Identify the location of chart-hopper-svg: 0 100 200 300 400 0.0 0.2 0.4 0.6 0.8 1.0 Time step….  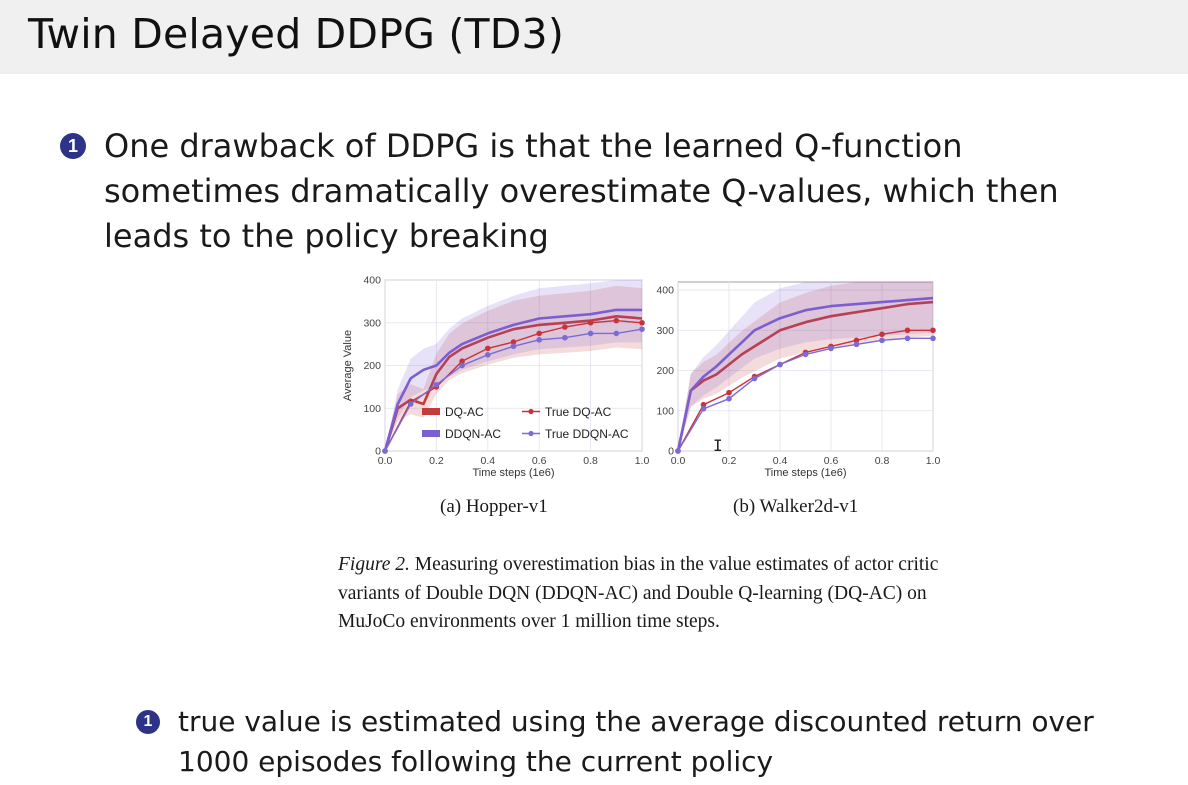
(496, 377).